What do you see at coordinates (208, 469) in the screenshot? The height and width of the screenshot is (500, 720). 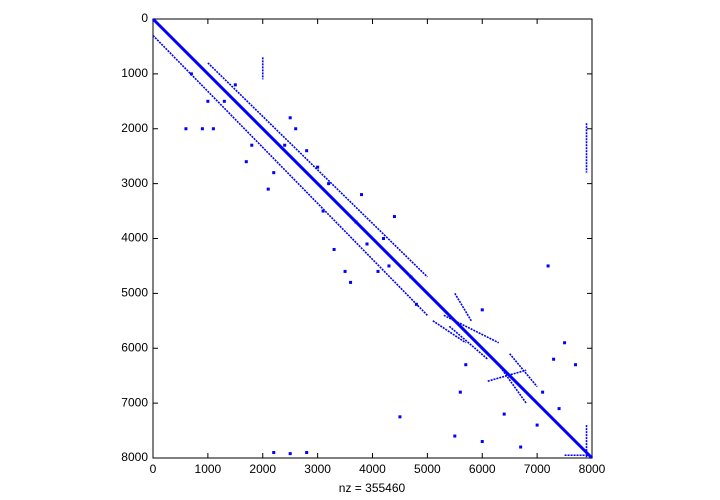 I see `x-tick-label: 1000` at bounding box center [208, 469].